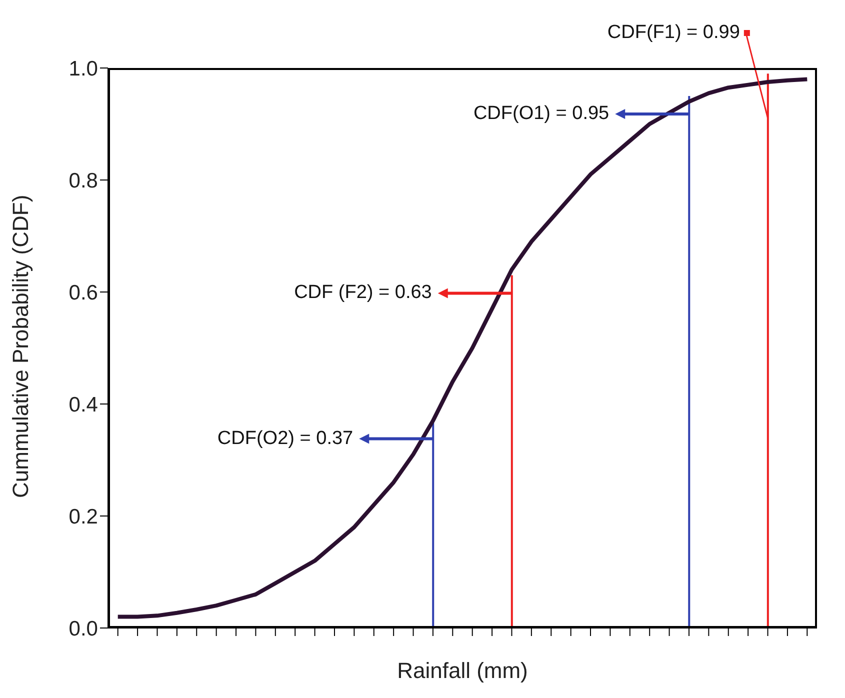 This screenshot has width=845, height=698. What do you see at coordinates (83, 516) in the screenshot?
I see `y-tick-label: 0.2` at bounding box center [83, 516].